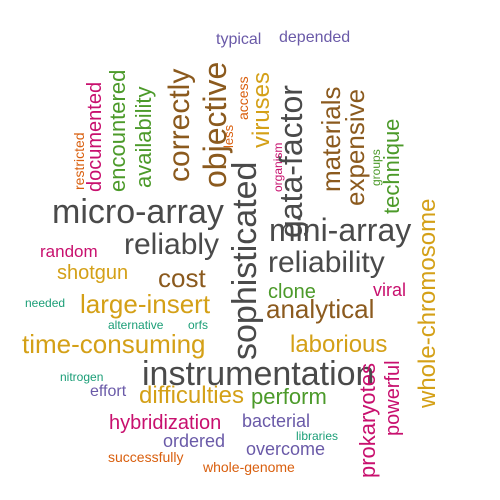  What do you see at coordinates (320, 309) in the screenshot?
I see `word-analytical: analytical` at bounding box center [320, 309].